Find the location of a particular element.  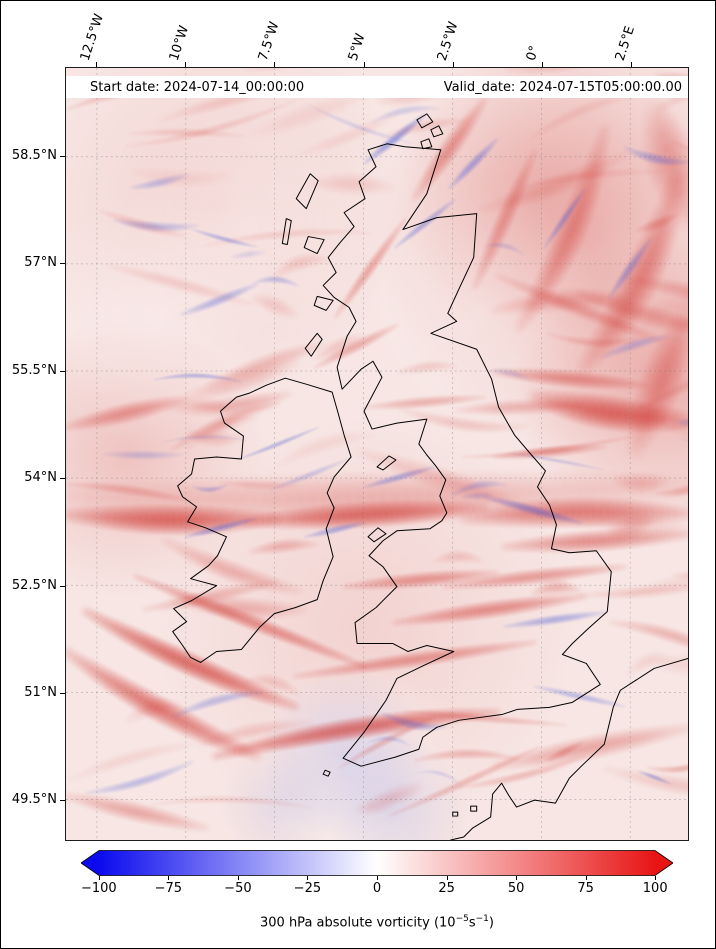

colorbar is located at coordinates (377, 863).